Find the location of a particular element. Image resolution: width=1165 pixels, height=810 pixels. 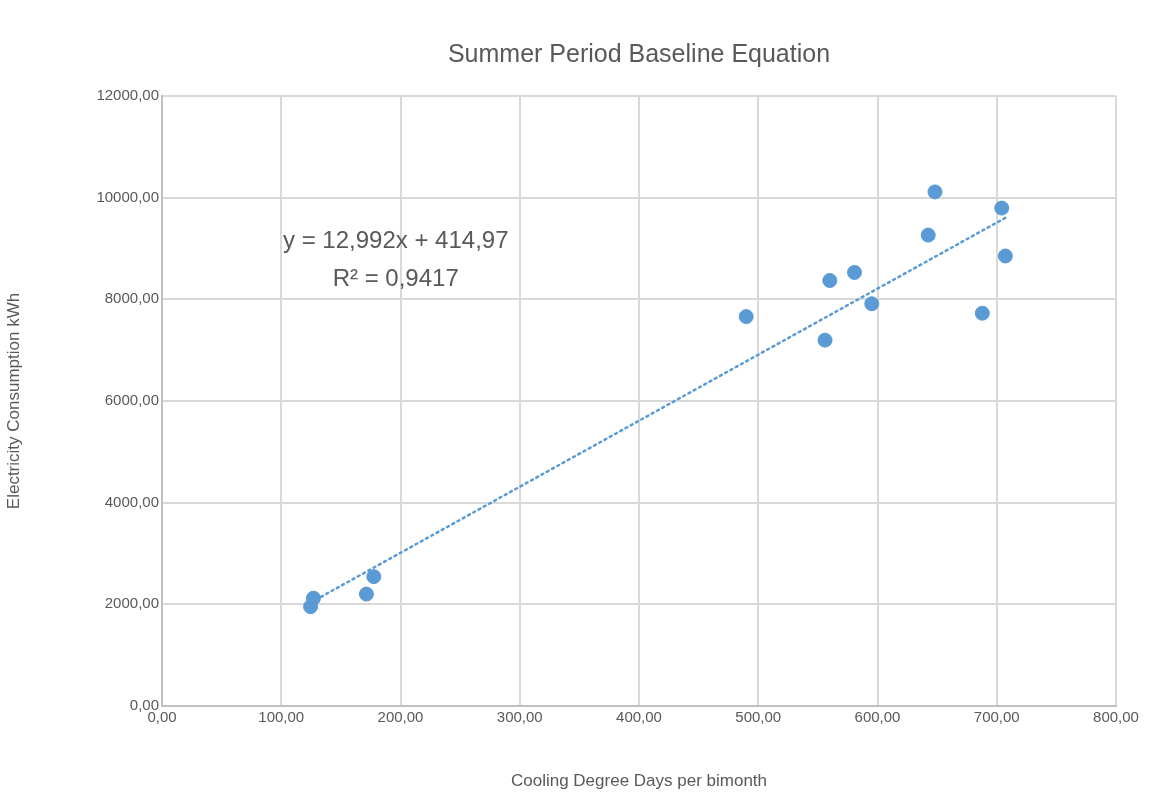

annotation: y = 12,992x + 414,97 is located at coordinates (395, 239).